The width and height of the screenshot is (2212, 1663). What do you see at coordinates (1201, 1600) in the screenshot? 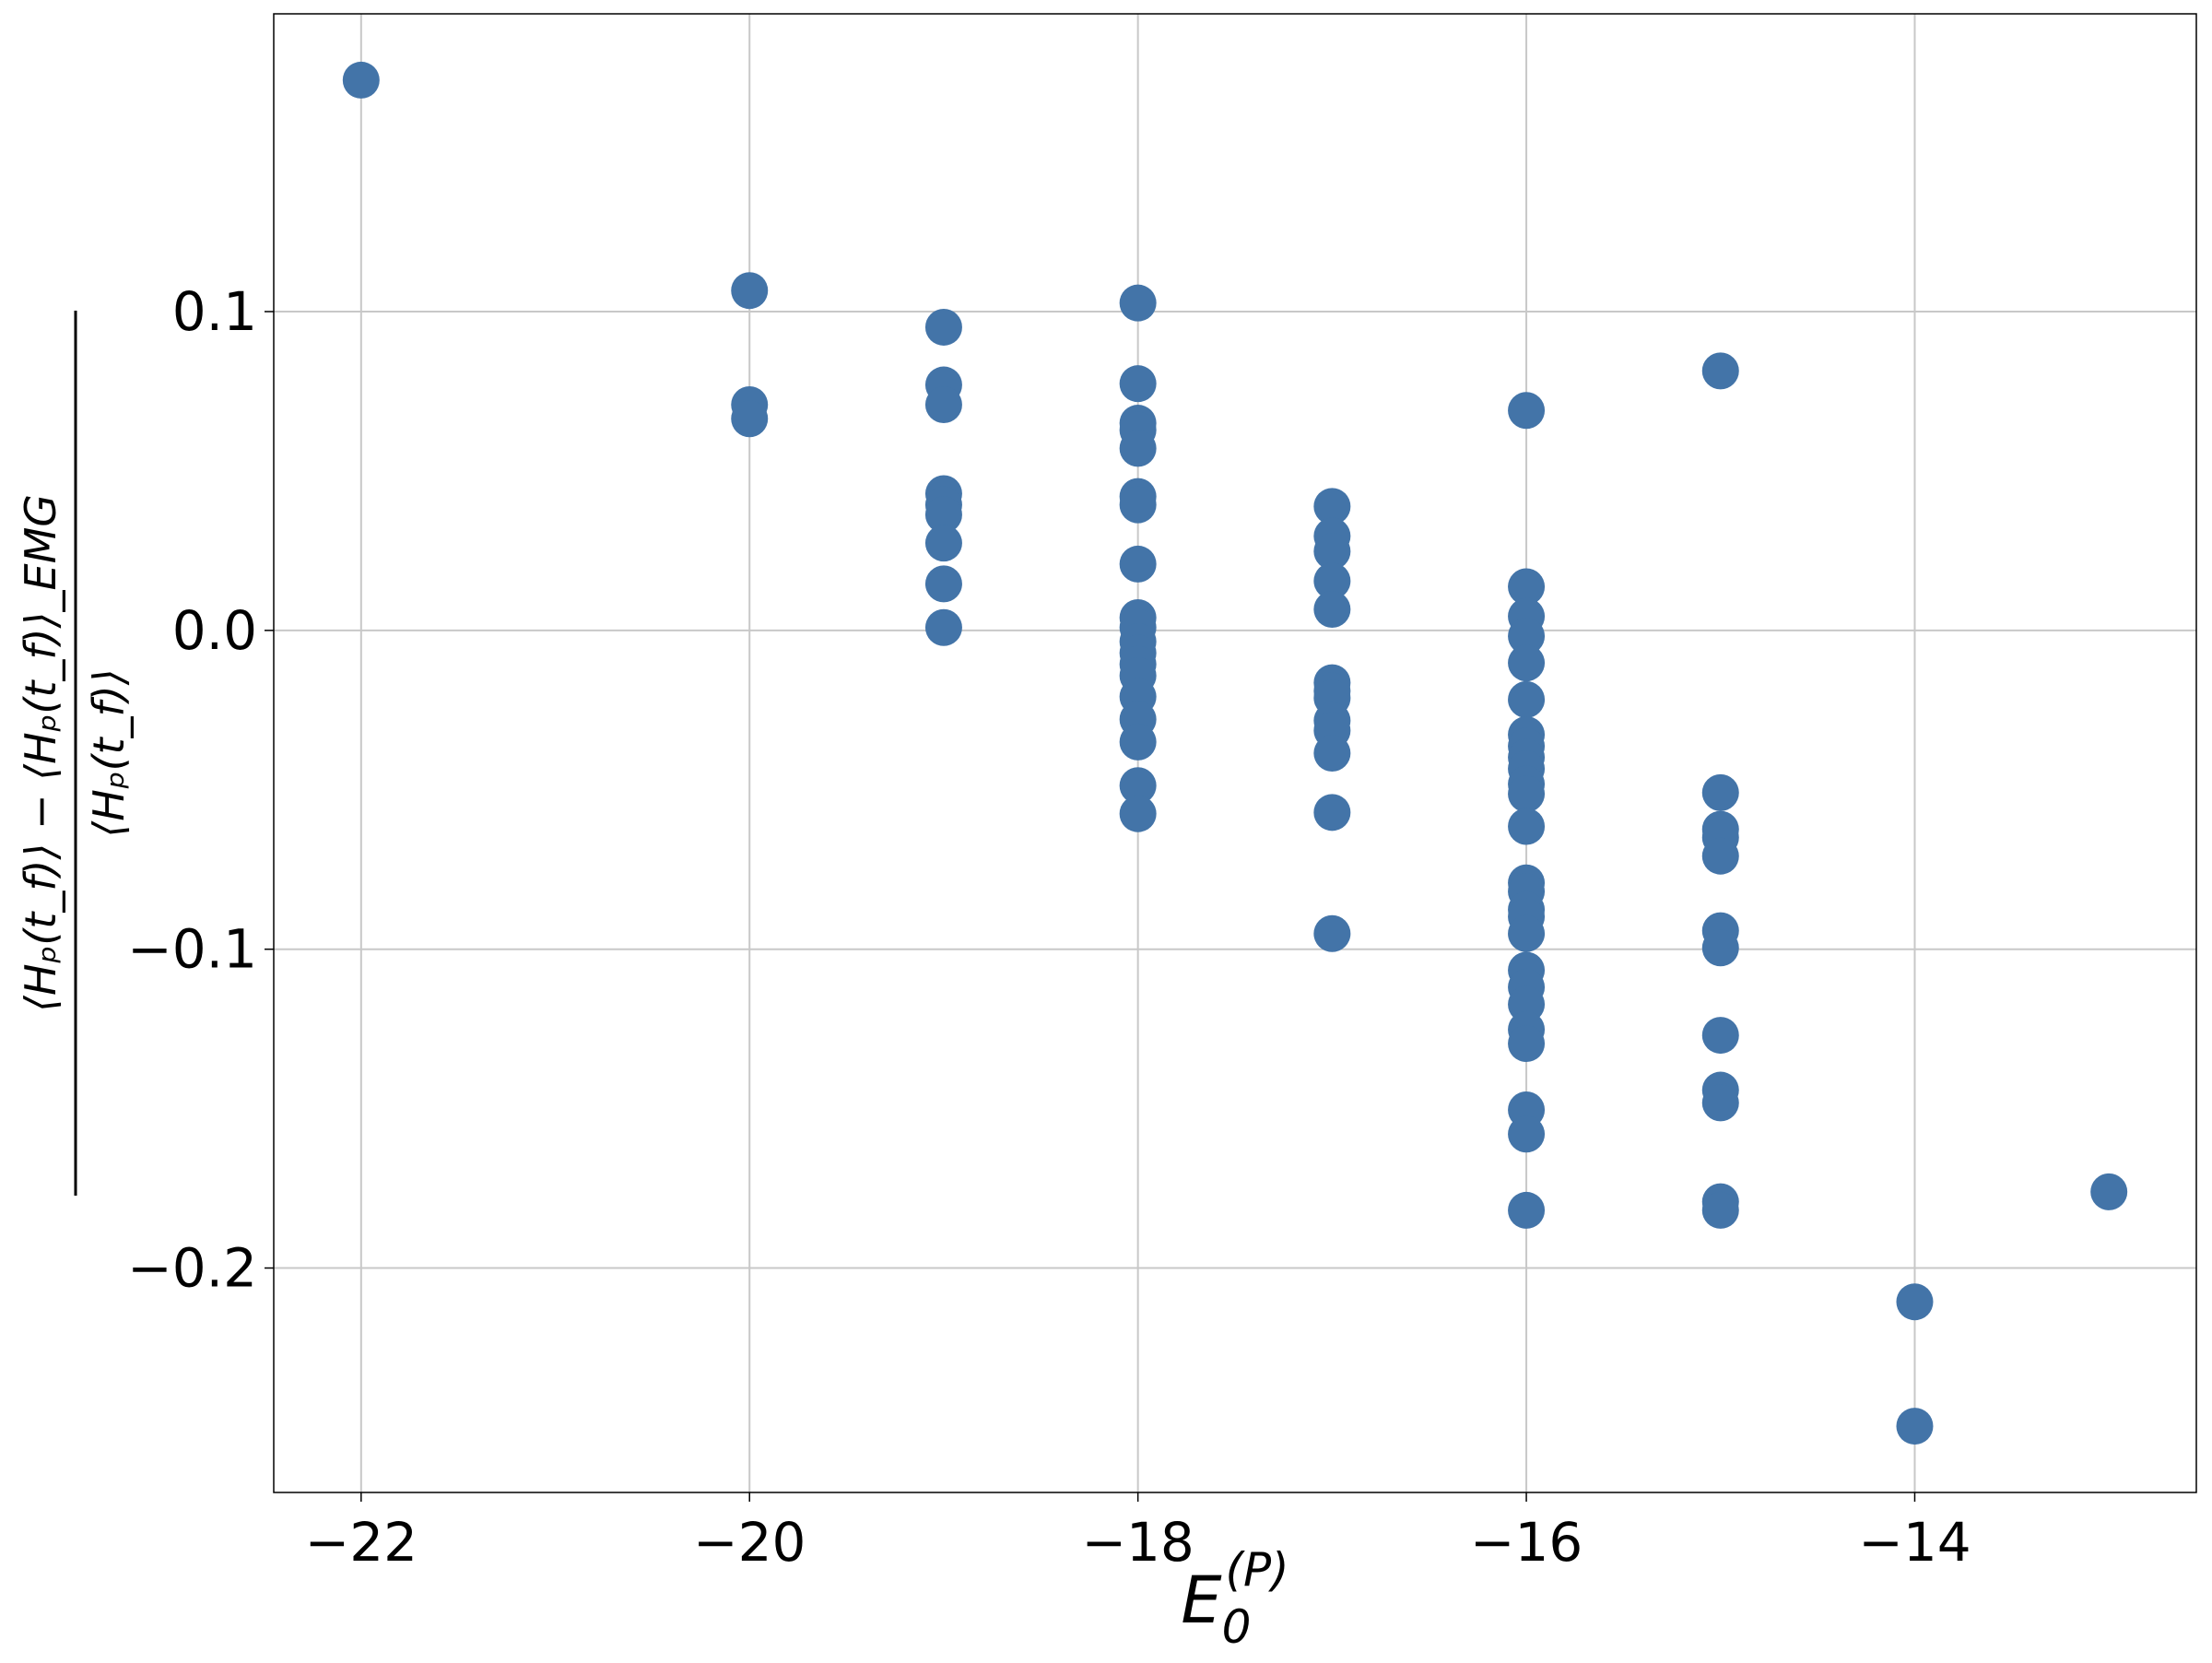
I see `x-label-base: E` at bounding box center [1201, 1600].